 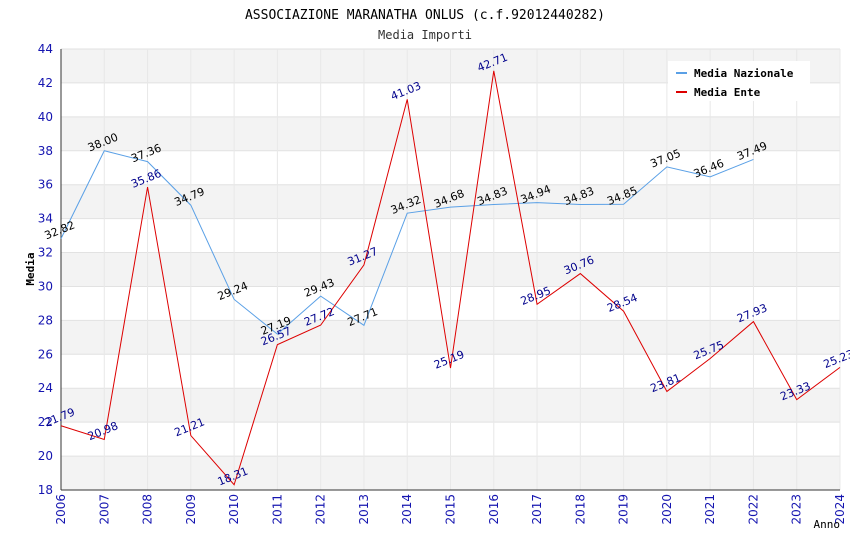 What do you see at coordinates (727, 92) in the screenshot?
I see `legend-entry: Media Ente` at bounding box center [727, 92].